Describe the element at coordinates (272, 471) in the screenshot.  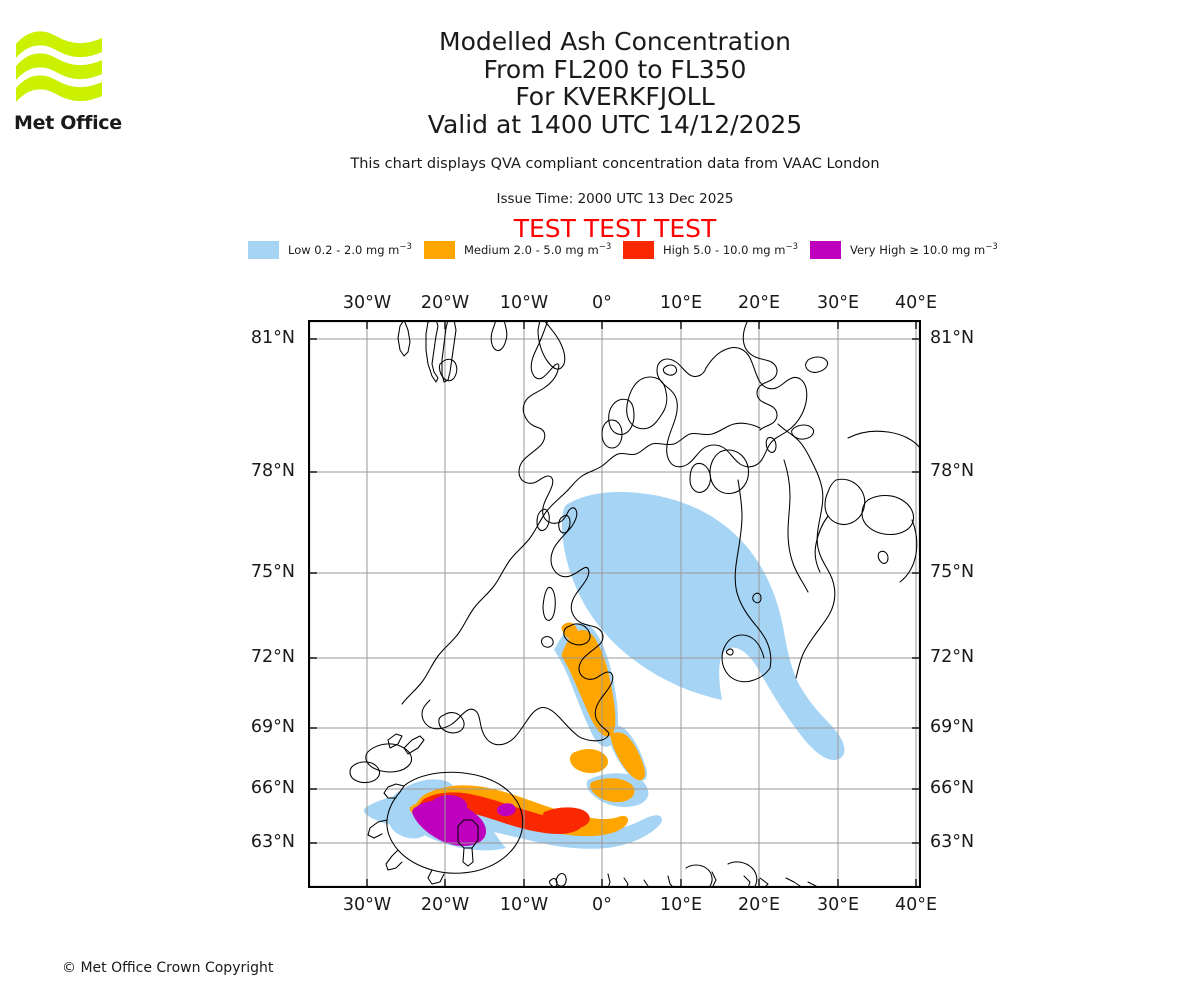
I see `lat-label-left-1: 78°N` at that location.